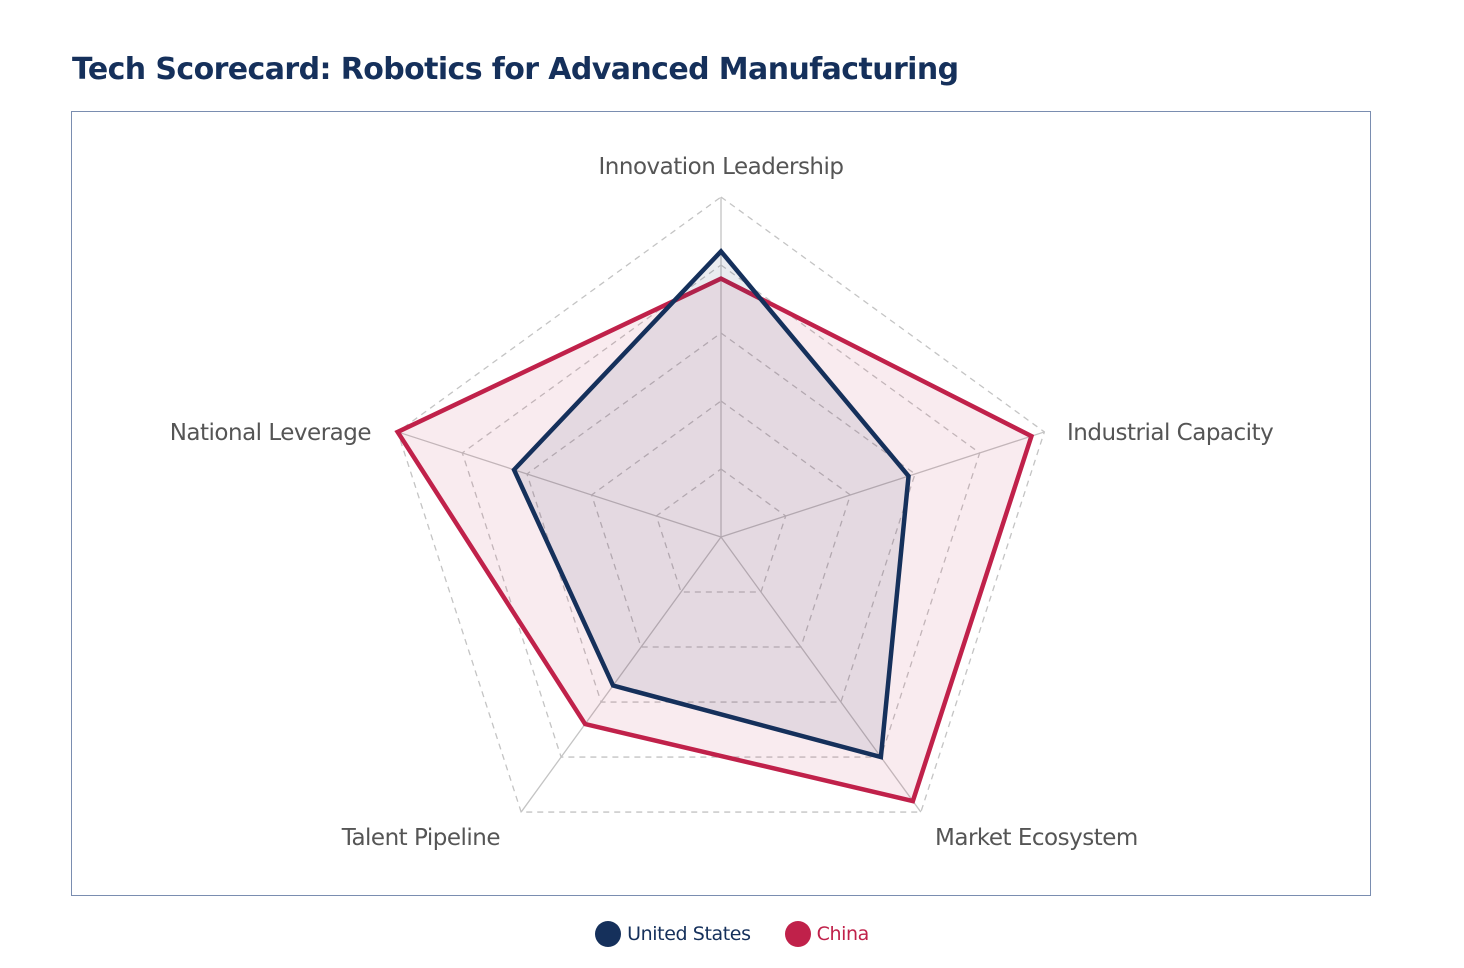  Describe the element at coordinates (420, 838) in the screenshot. I see `axis-label-talent-pipeline: Talent Pipeline` at that location.